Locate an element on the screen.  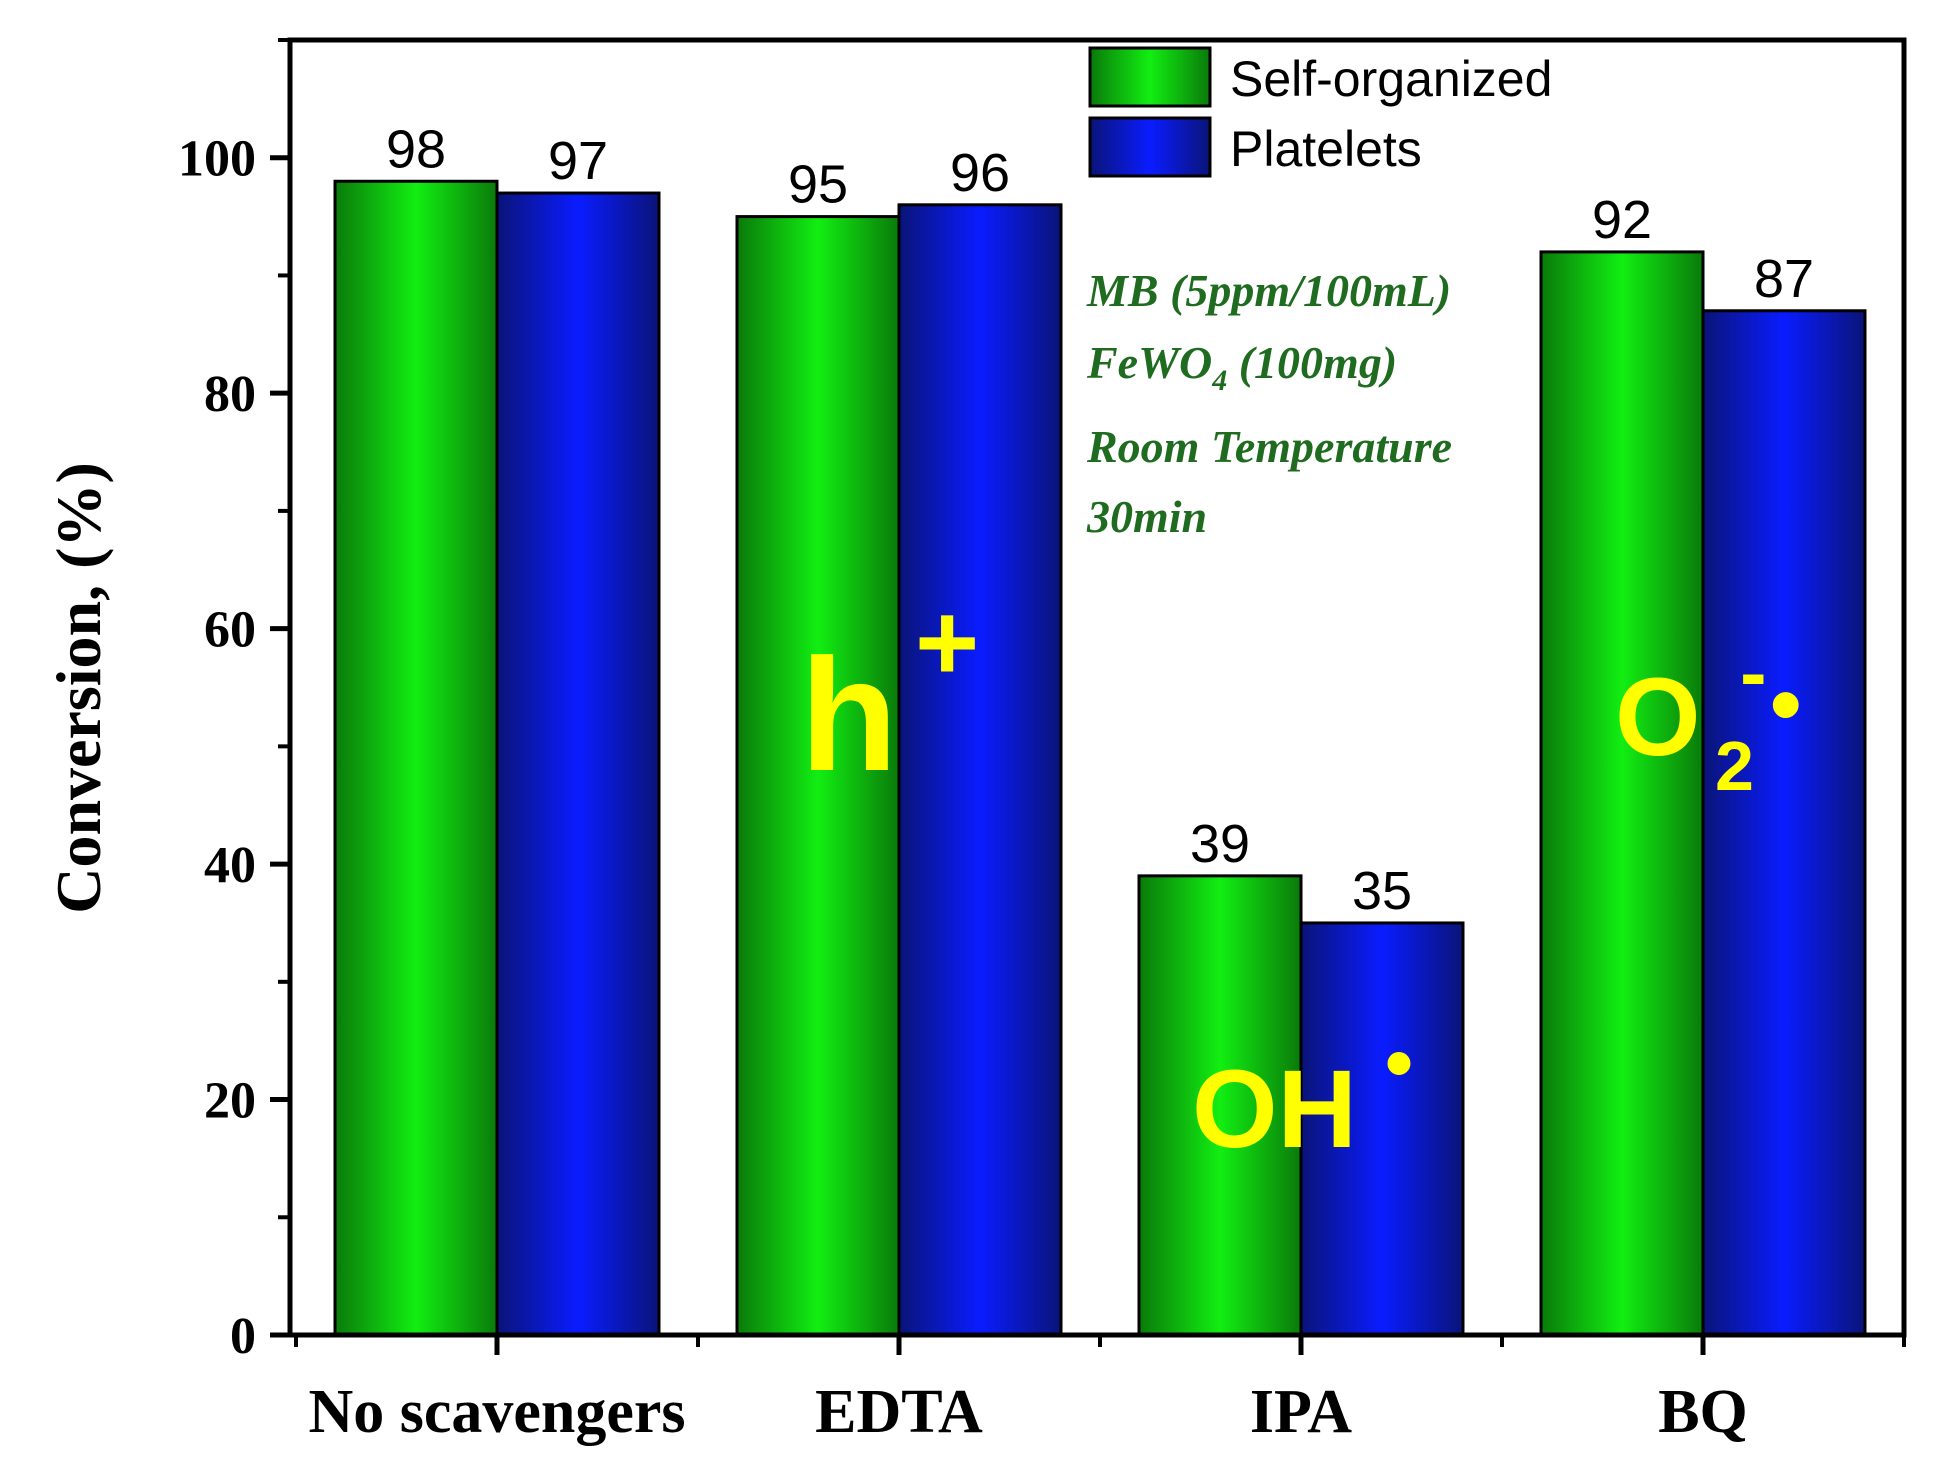
data-label-self-organized-0: 98 is located at coordinates (416, 149).